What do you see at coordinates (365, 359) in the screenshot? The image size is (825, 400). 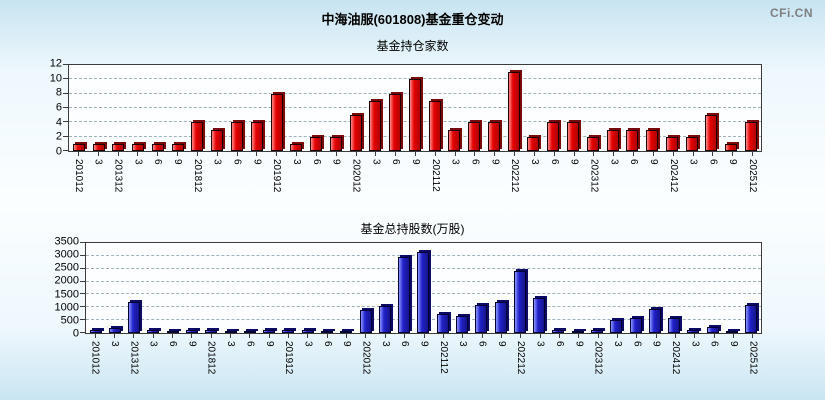 I see `x-slot: 202012` at bounding box center [365, 359].